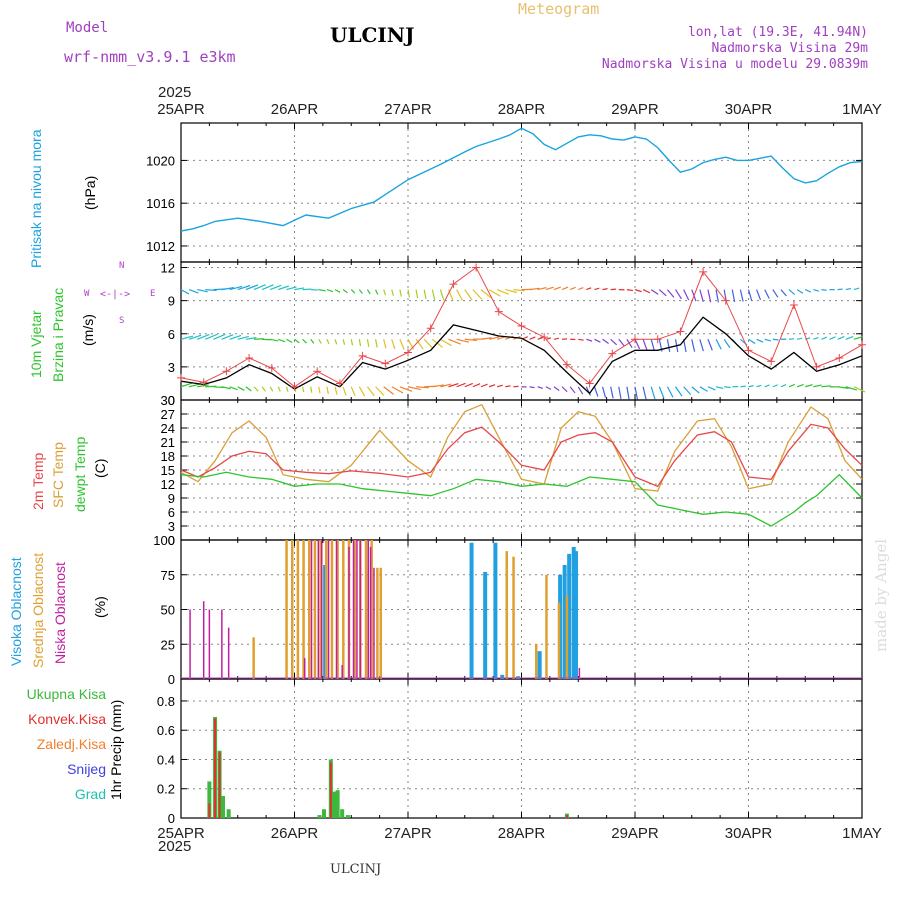 This screenshot has width=900, height=900. I want to click on cloud-y-tick-label: 0, so click(171, 679).